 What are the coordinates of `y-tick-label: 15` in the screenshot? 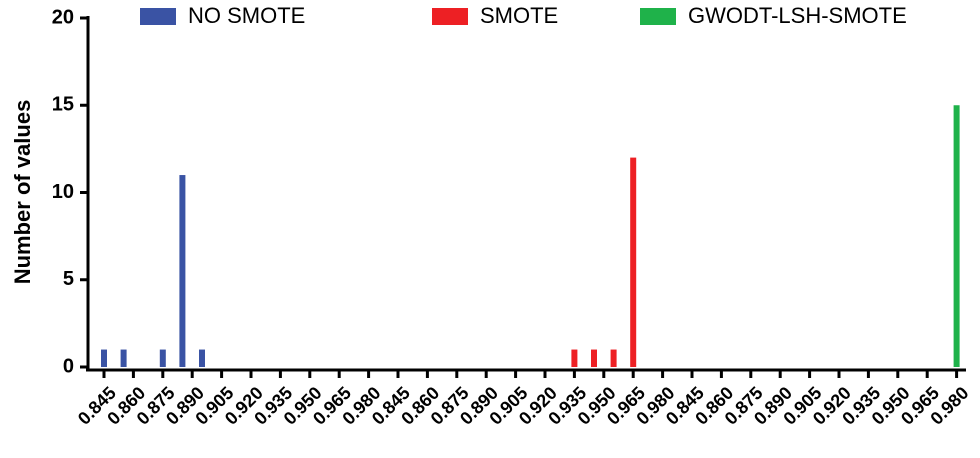 It's located at (63, 105).